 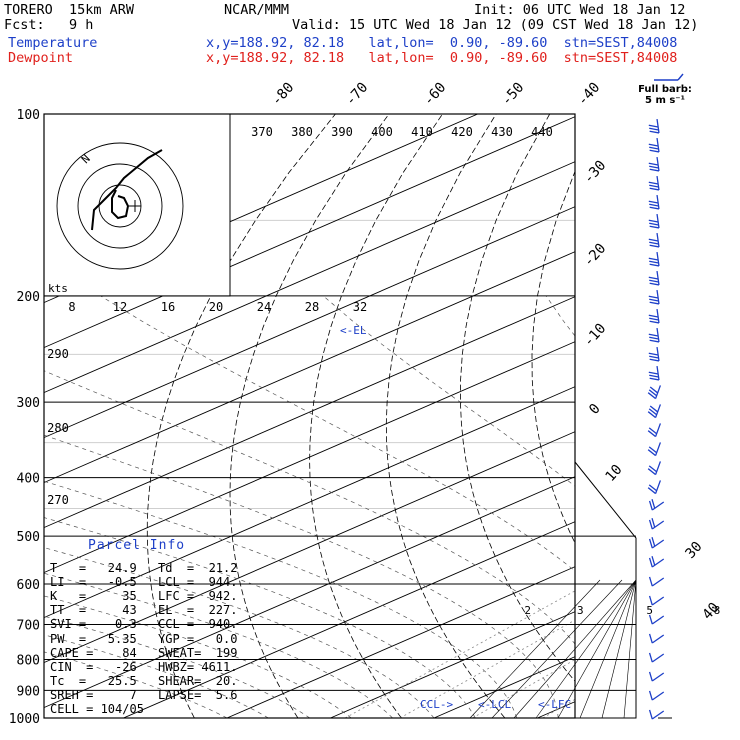 What do you see at coordinates (28, 585) in the screenshot?
I see `pressure-tick-label: 600` at bounding box center [28, 585].